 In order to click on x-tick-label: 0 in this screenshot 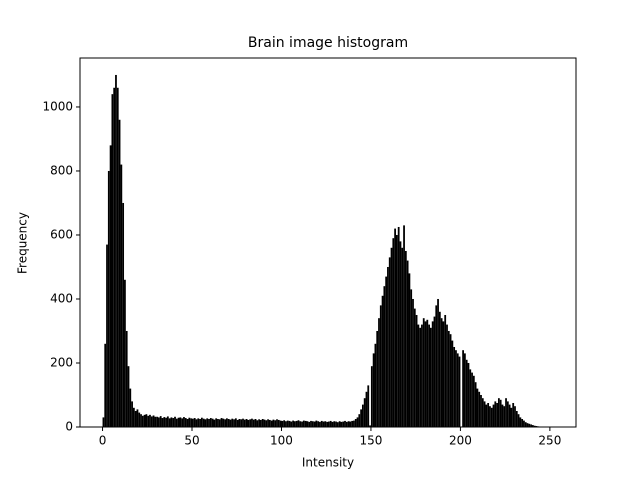, I will do `click(103, 441)`.